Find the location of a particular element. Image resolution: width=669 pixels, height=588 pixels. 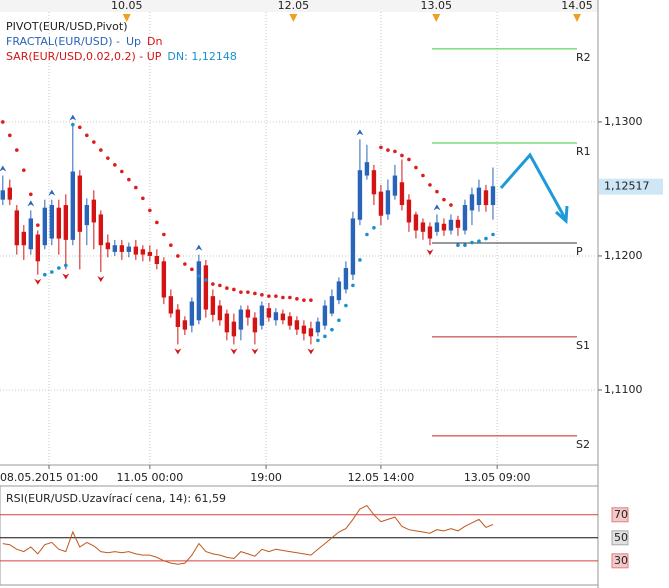

pivot-label: R1 is located at coordinates (583, 151).